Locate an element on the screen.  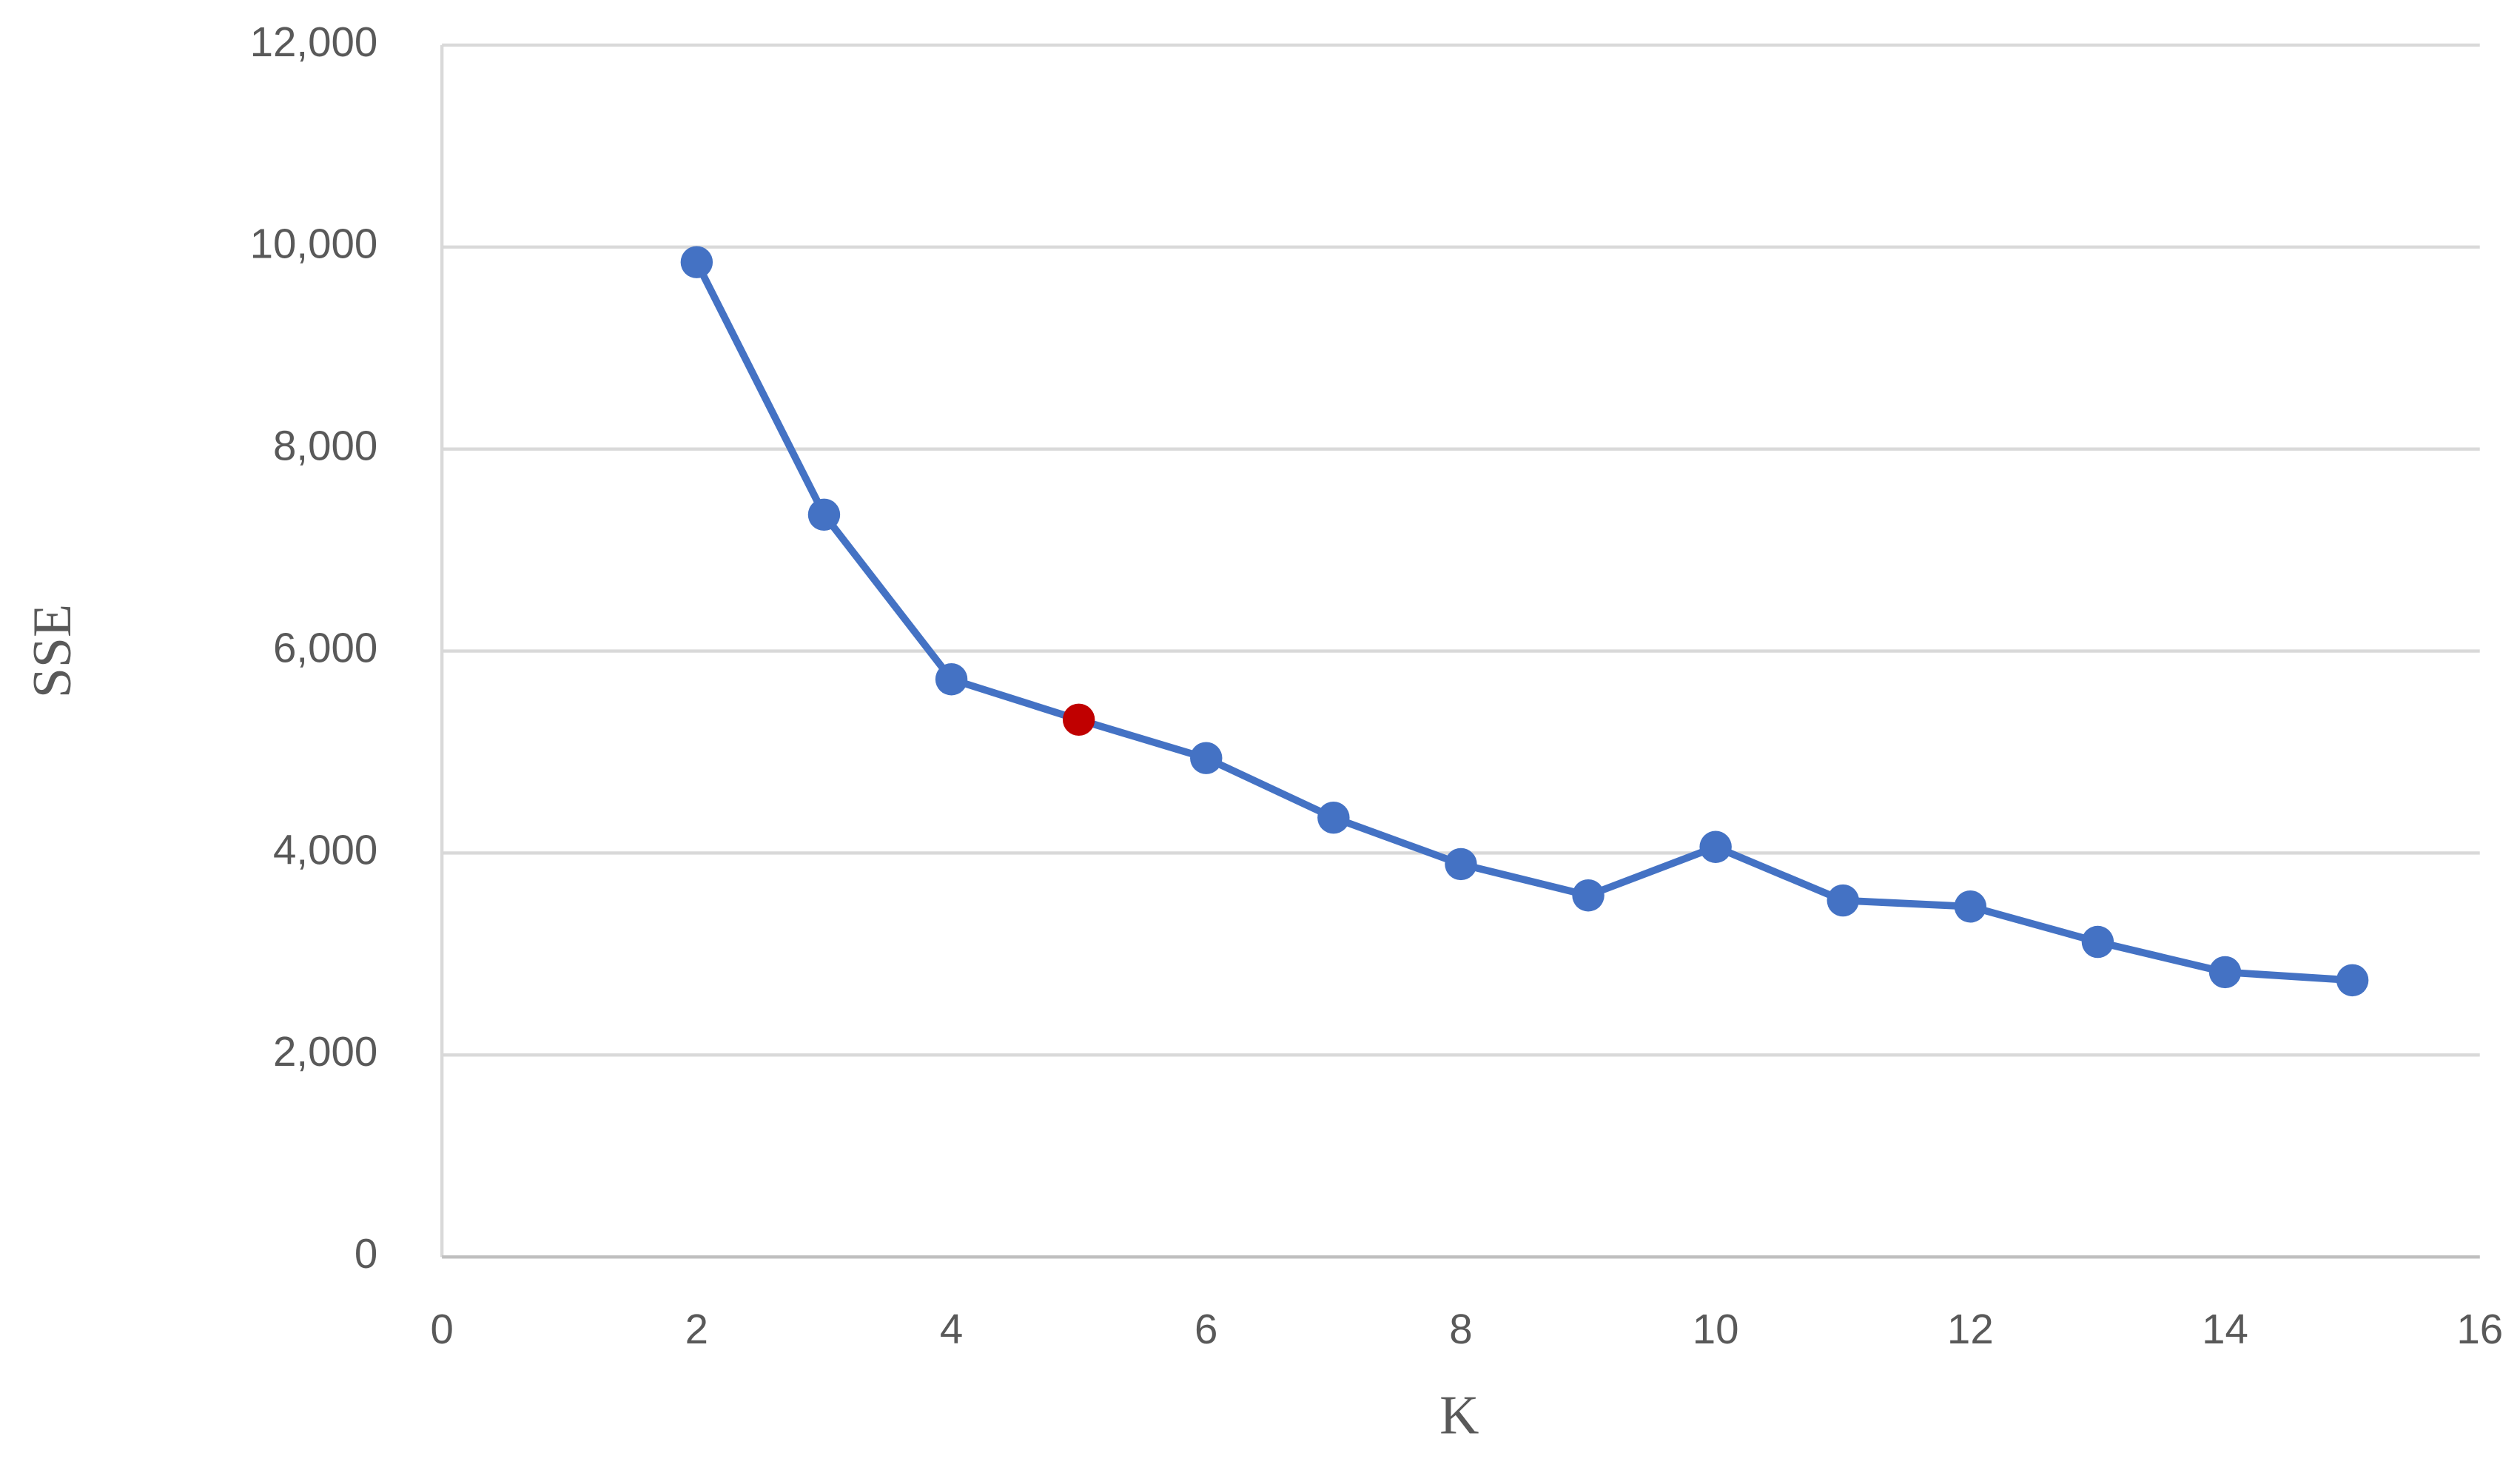
x-tick-label: 0 is located at coordinates (442, 1329).